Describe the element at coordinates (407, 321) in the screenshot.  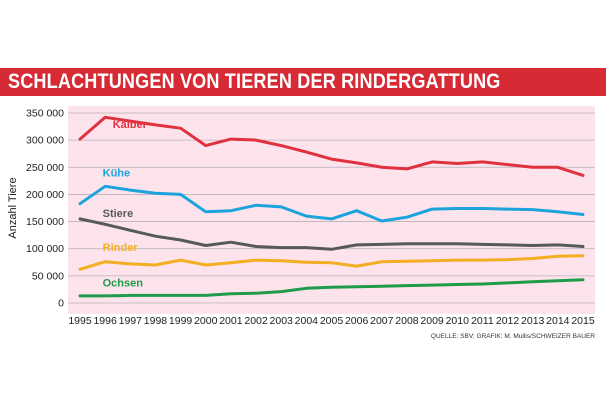
I see `x-tick-label: 2008` at that location.